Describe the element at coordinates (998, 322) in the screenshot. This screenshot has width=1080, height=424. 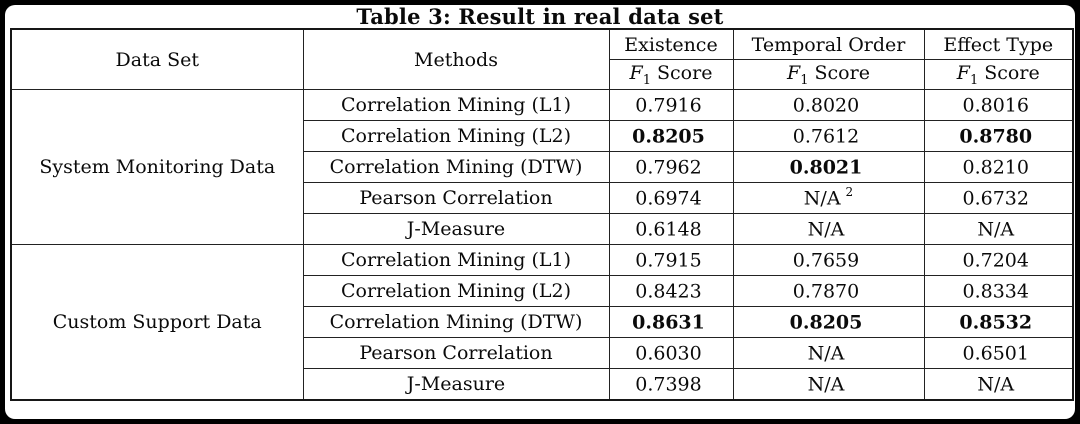
I see `score-cell: 0.8532` at that location.